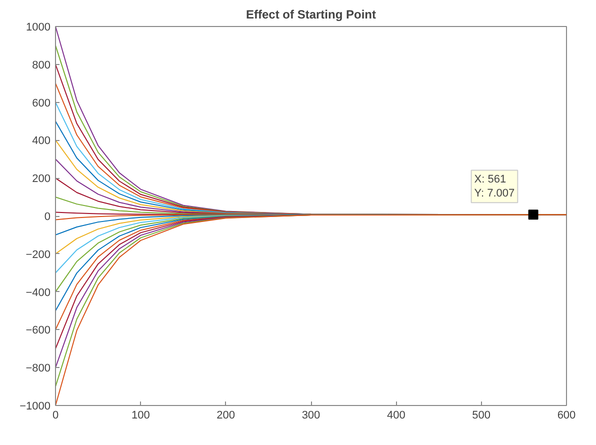 The height and width of the screenshot is (445, 596). What do you see at coordinates (311, 15) in the screenshot?
I see `chart-title: Effect of Starting Point` at bounding box center [311, 15].